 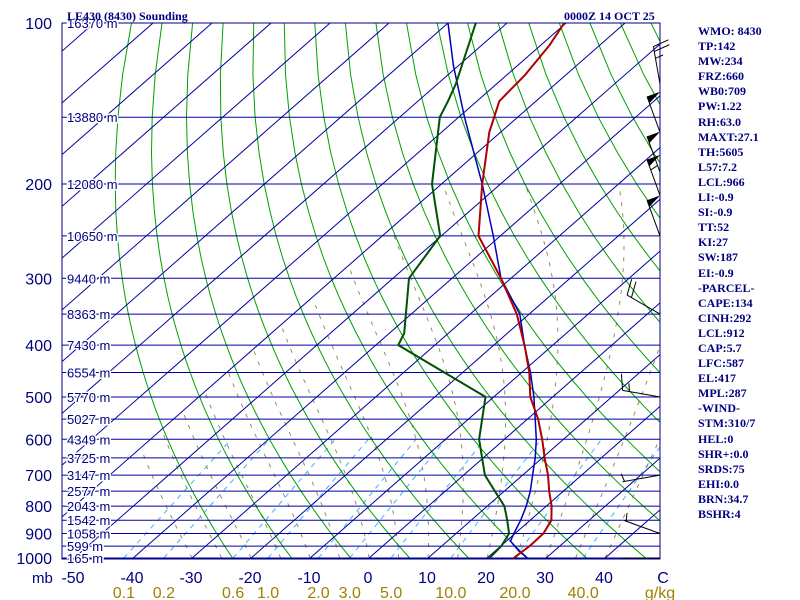 I want to click on index-item: CAPE:134, so click(x=725, y=302).